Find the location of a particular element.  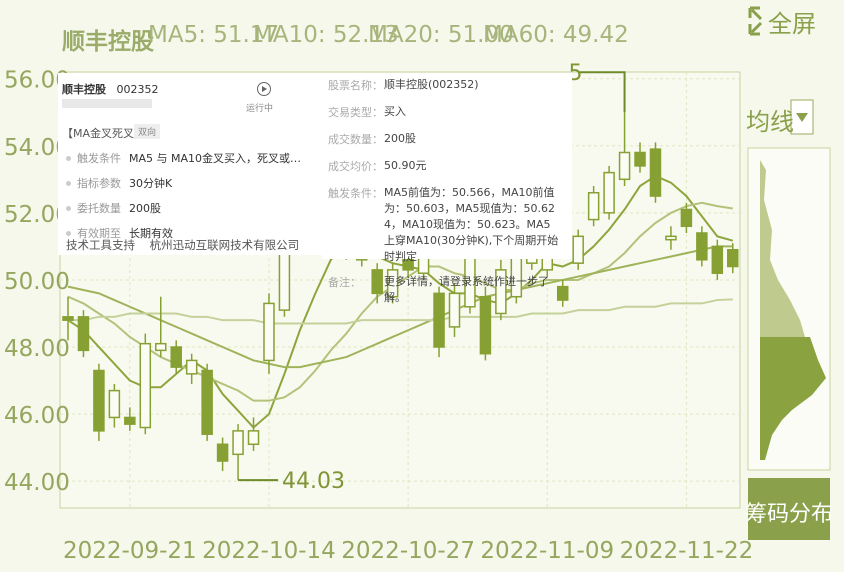

ma-select-label: 均线 is located at coordinates (770, 122).